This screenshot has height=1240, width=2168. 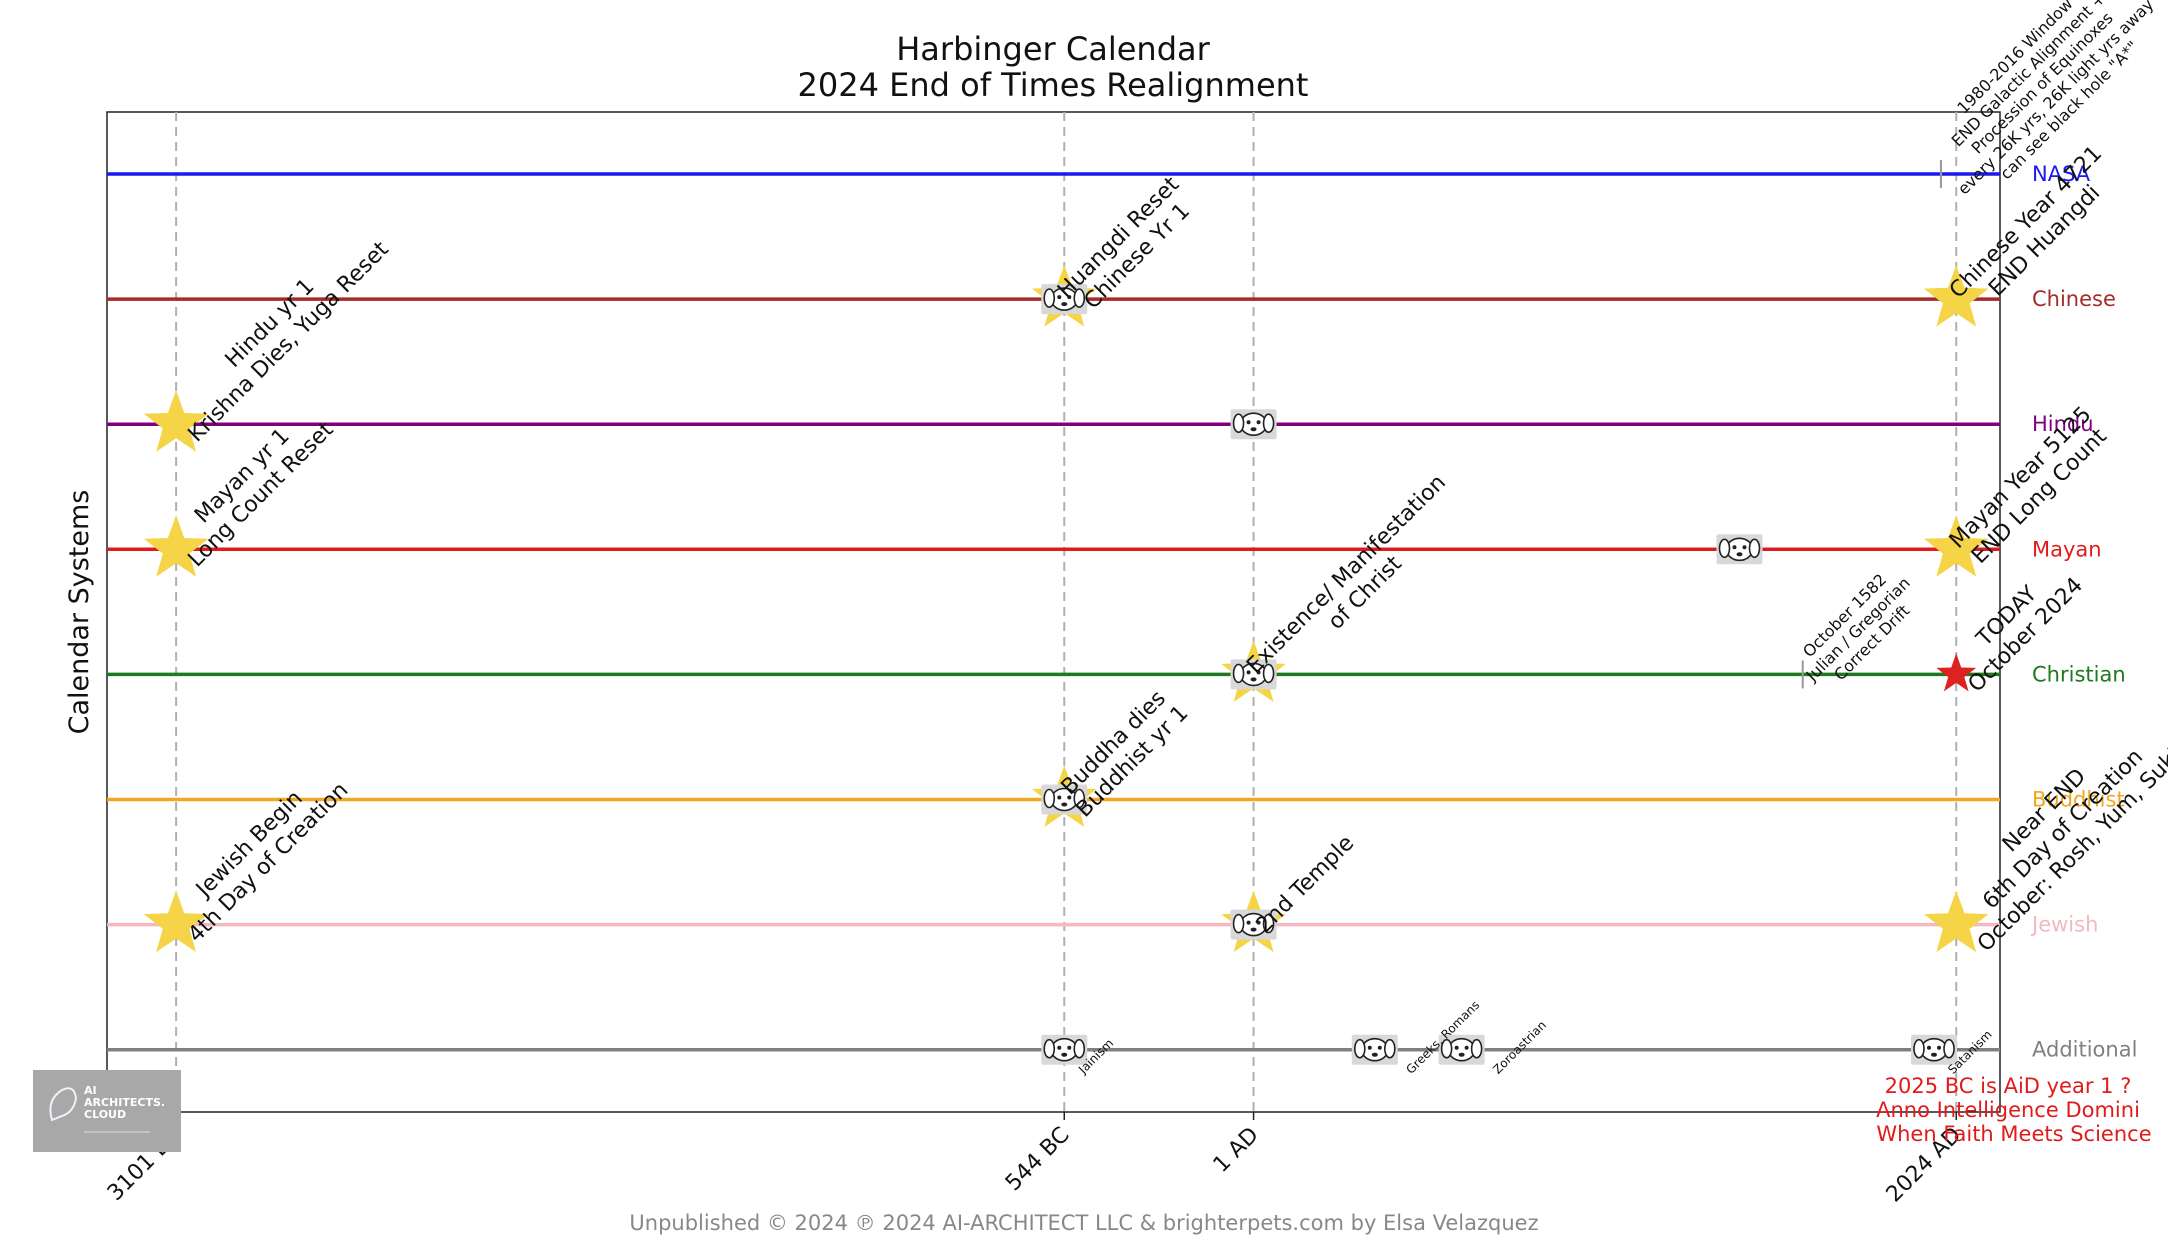 What do you see at coordinates (2008, 1110) in the screenshot?
I see `side-note-line2: Anno Intelligence Domini` at bounding box center [2008, 1110].